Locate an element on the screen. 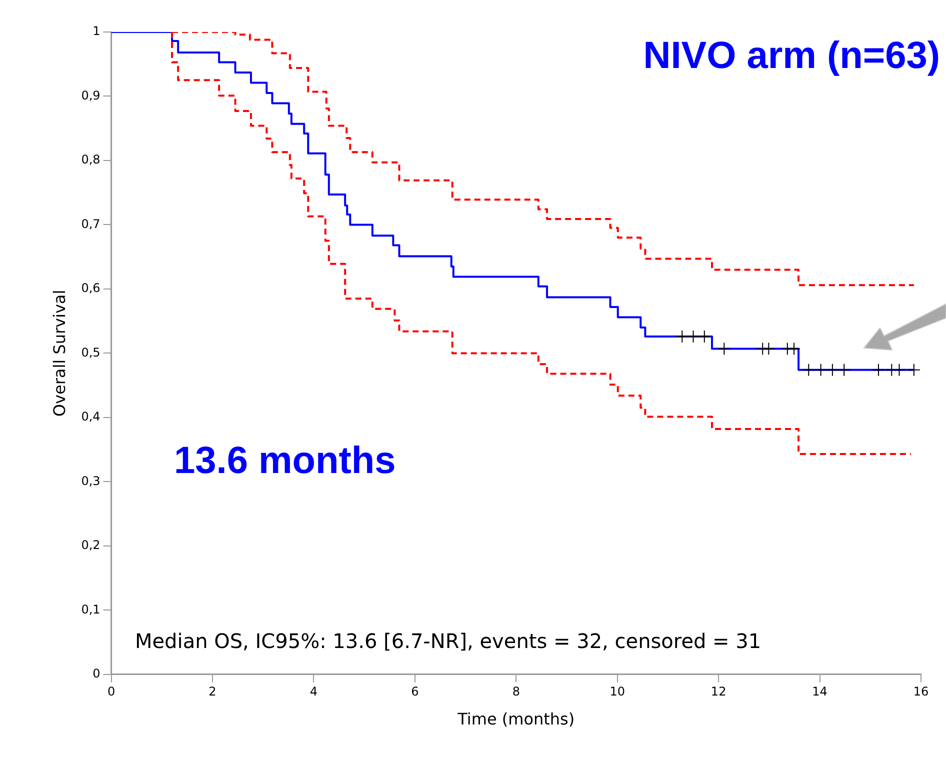 This screenshot has width=946, height=770. x-tick-label: 0 is located at coordinates (111, 691).